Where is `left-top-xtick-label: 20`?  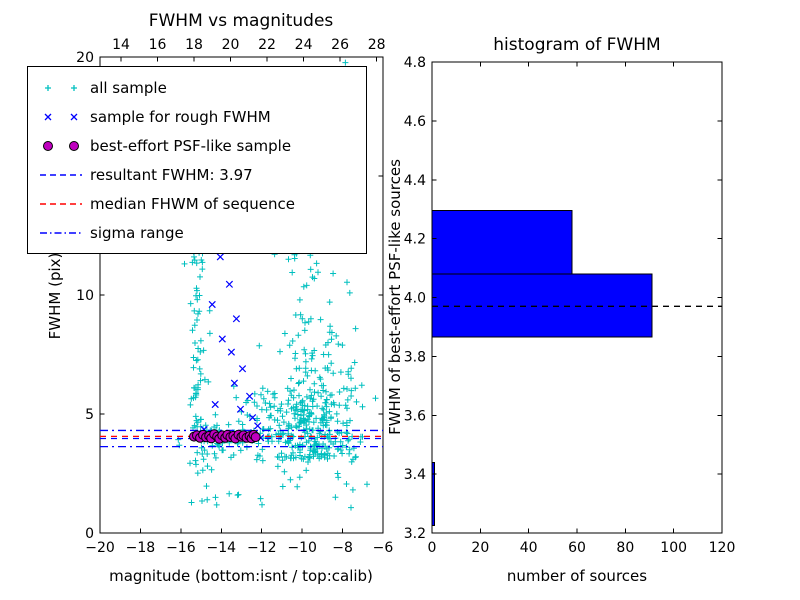 left-top-xtick-label: 20 is located at coordinates (231, 45).